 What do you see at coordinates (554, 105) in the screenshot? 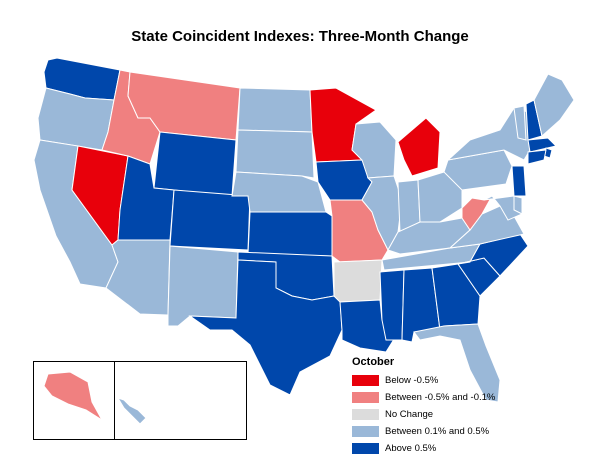
I see `state-me` at bounding box center [554, 105].